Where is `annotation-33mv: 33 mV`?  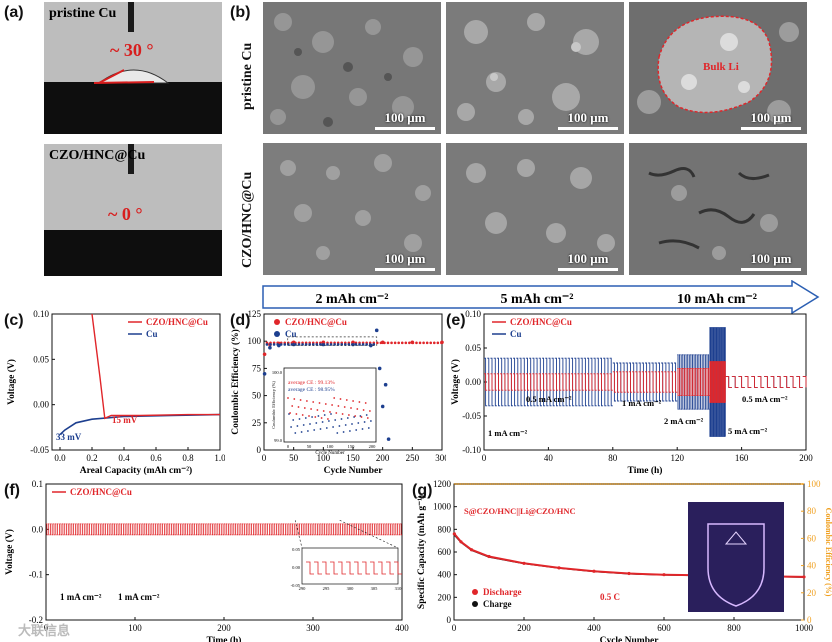 annotation-33mv: 33 mV is located at coordinates (69, 437).